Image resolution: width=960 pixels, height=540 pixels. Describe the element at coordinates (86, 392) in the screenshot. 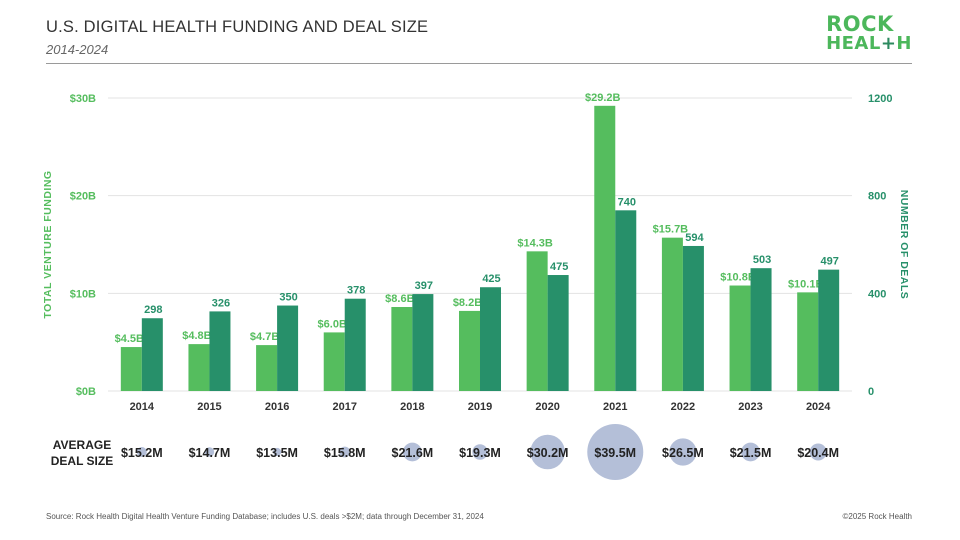

I see `y-tick-label: $0B` at that location.